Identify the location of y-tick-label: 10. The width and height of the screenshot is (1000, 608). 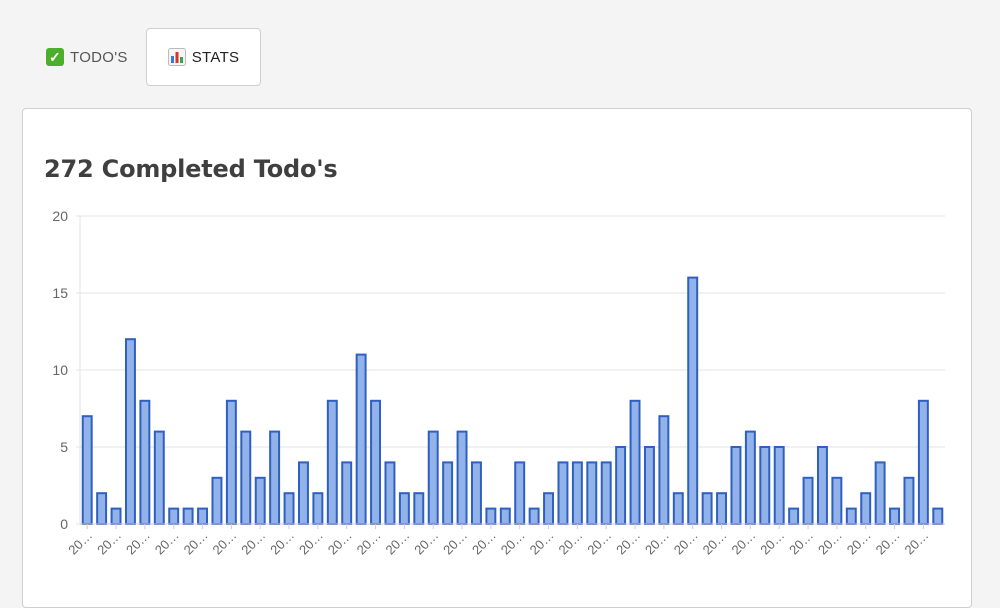
(60, 370).